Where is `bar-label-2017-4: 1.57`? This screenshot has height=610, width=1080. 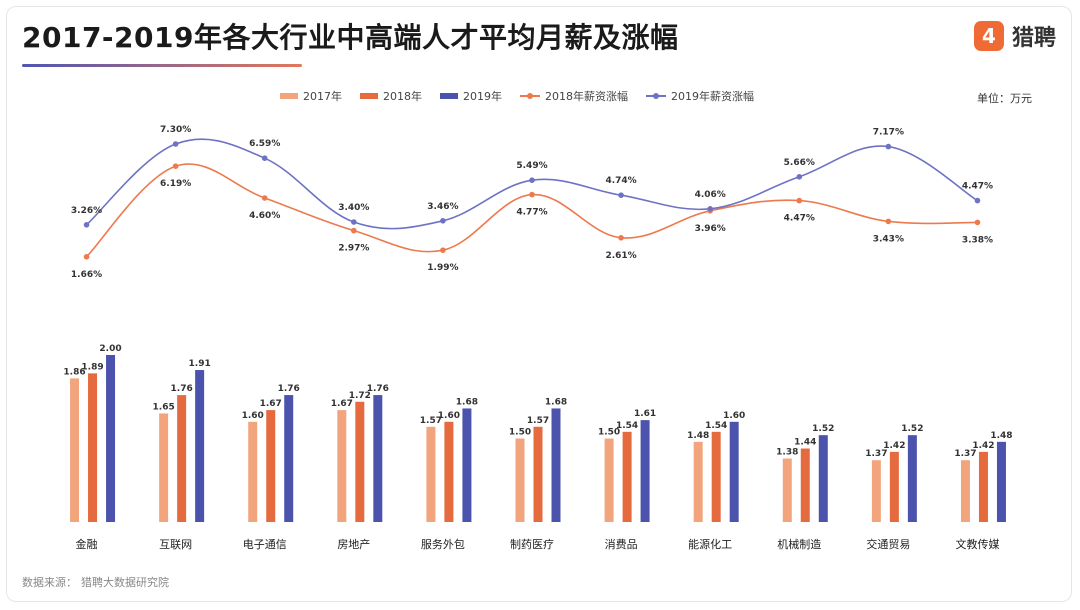 bar-label-2017-4: 1.57 is located at coordinates (431, 421).